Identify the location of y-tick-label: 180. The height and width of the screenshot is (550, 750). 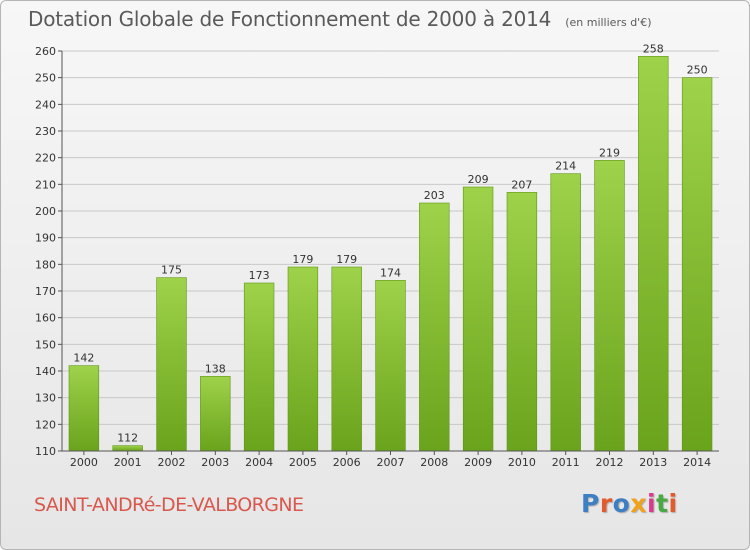
(45, 264).